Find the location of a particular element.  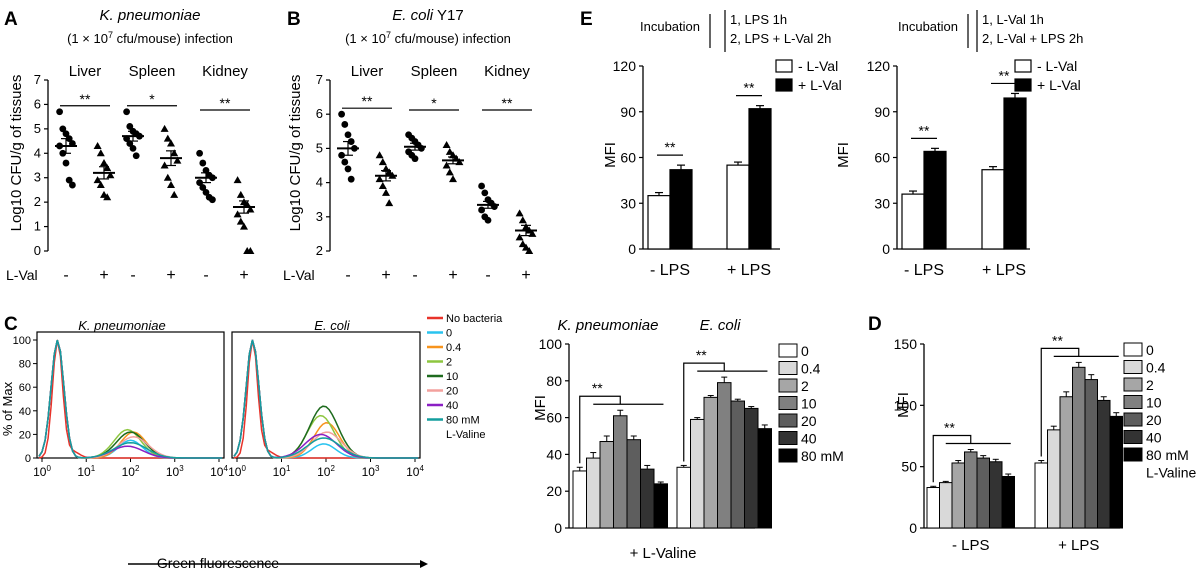

y-tick-label: 100 is located at coordinates (22, 341).